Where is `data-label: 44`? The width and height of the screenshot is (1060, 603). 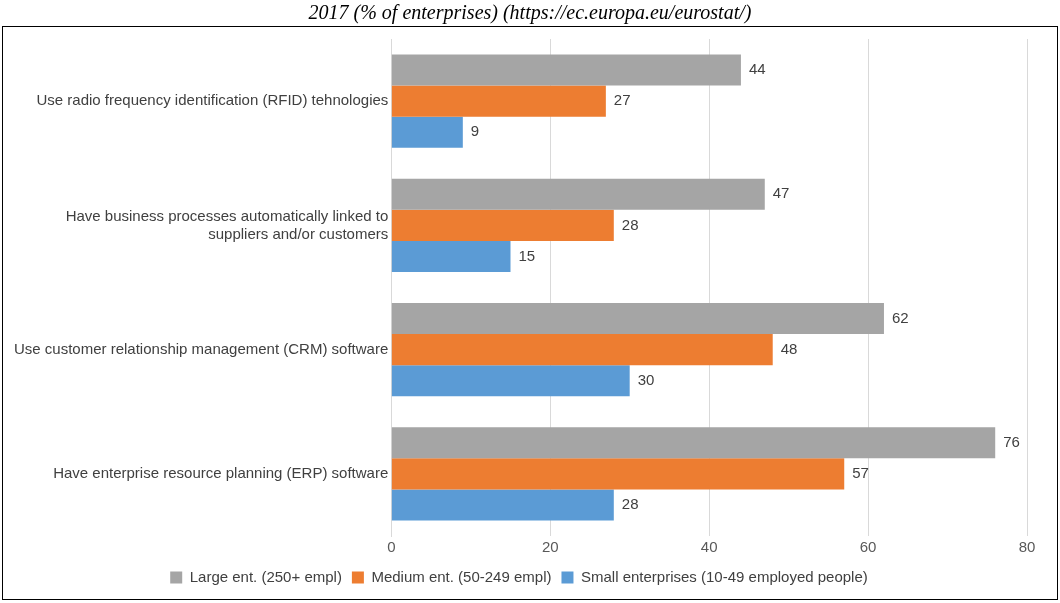
data-label: 44 is located at coordinates (757, 69).